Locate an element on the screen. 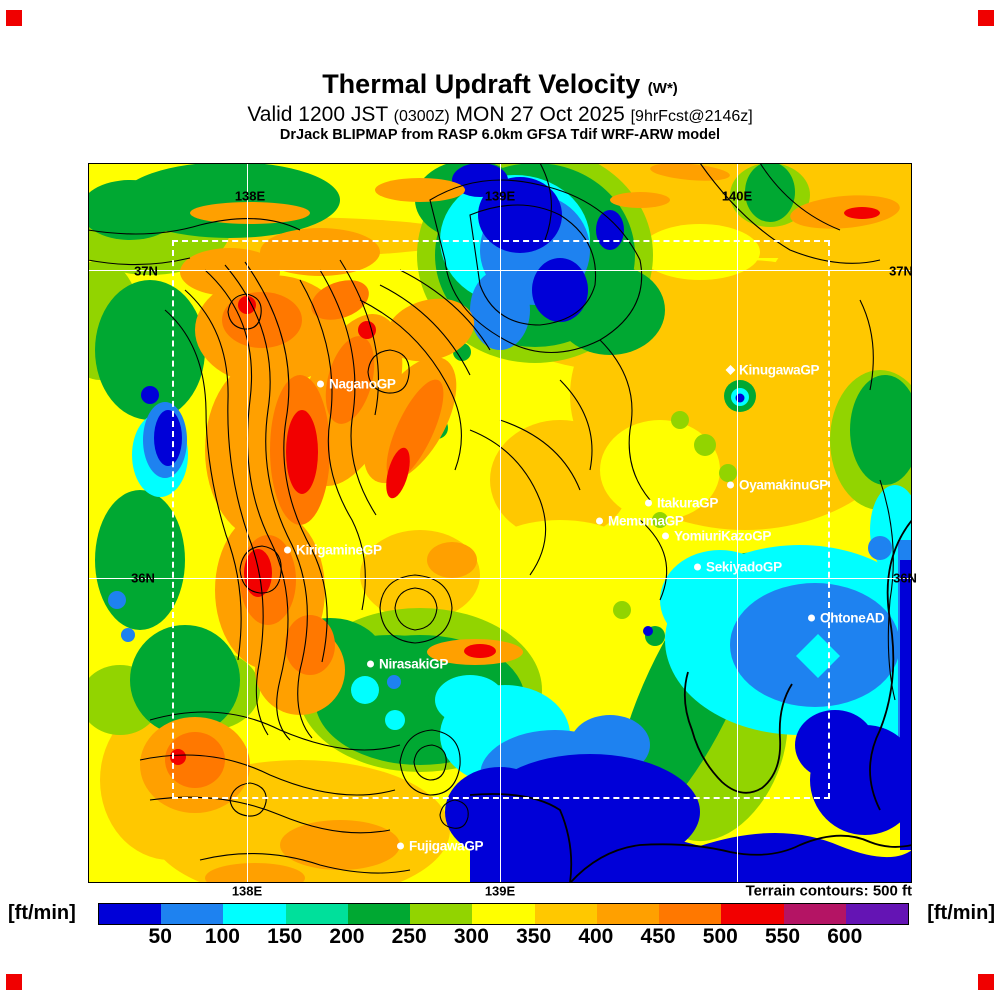  colorbar-tick-label: 150 is located at coordinates (285, 936).